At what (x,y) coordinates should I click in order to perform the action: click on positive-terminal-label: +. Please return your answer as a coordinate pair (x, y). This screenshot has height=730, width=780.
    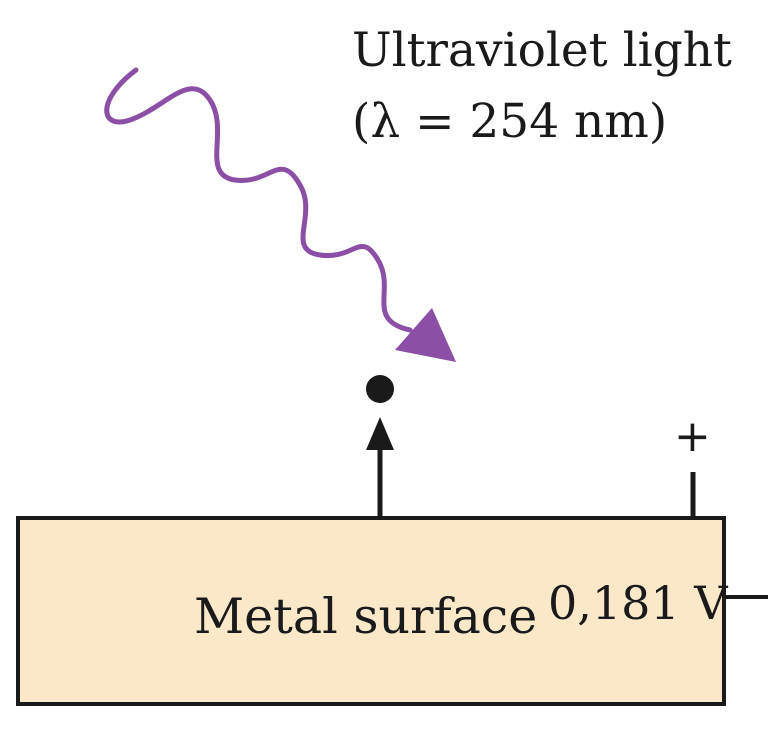
    Looking at the image, I should click on (692, 436).